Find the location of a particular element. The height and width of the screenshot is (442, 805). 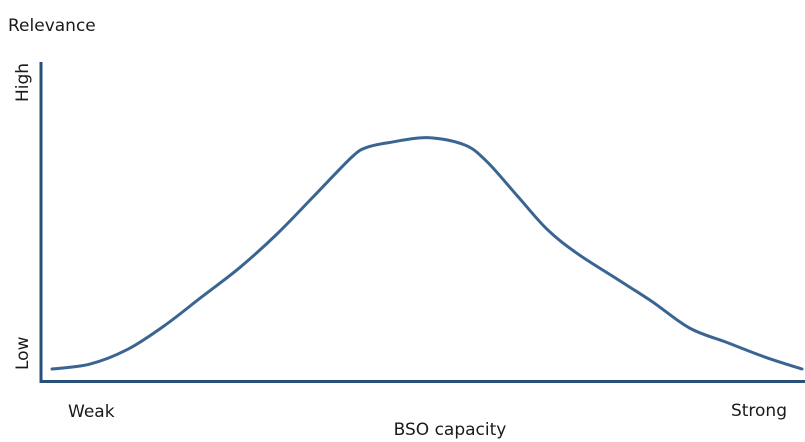

y-tick-low: Low is located at coordinates (23, 353).